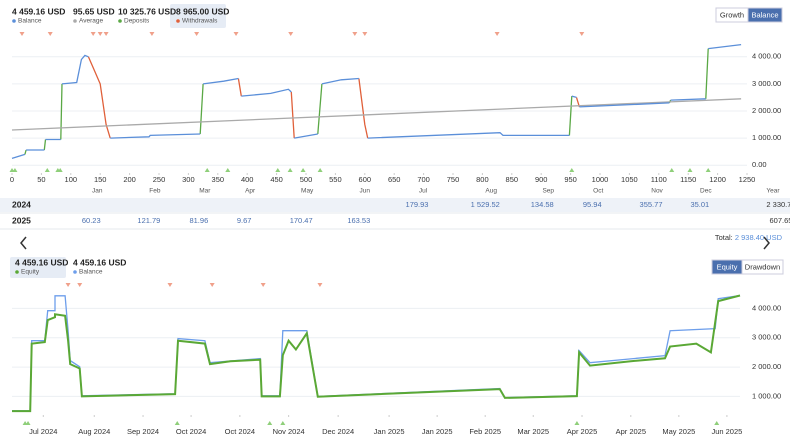  What do you see at coordinates (148, 220) in the screenshot?
I see `table-cell: 121.79` at bounding box center [148, 220].